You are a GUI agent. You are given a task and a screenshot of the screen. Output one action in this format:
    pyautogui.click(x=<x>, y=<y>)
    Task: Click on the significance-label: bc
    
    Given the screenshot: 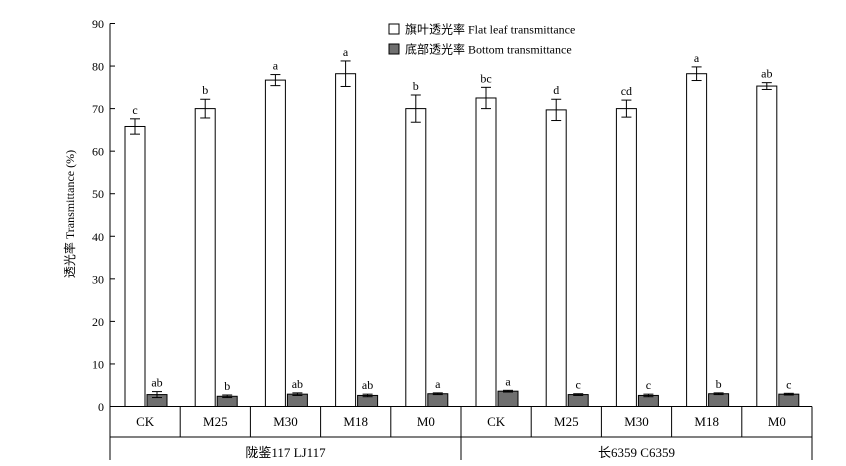 What is the action you would take?
    pyautogui.click(x=485, y=78)
    